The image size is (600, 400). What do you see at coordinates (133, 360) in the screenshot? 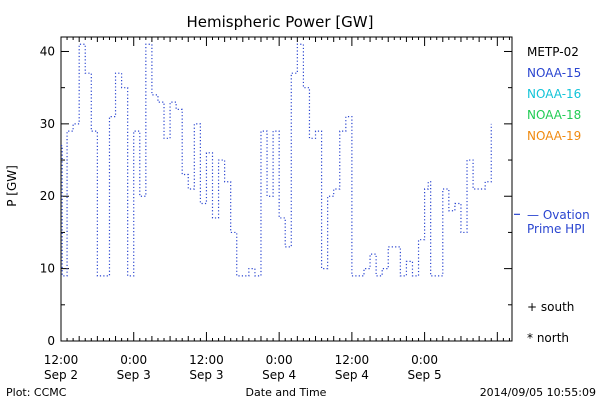
I see `x-tick-time-label-1: 0:00` at bounding box center [133, 360].